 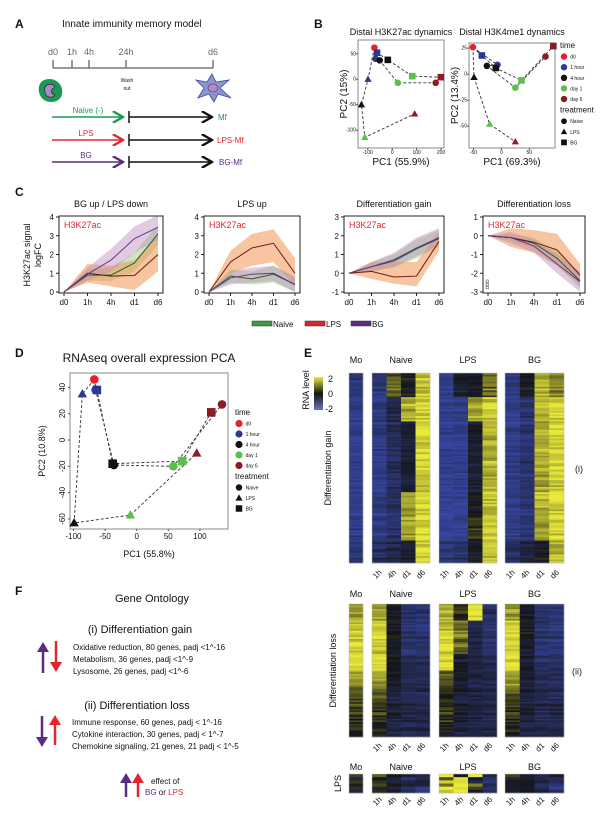 I want to click on column-label: d6, so click(x=554, y=801).